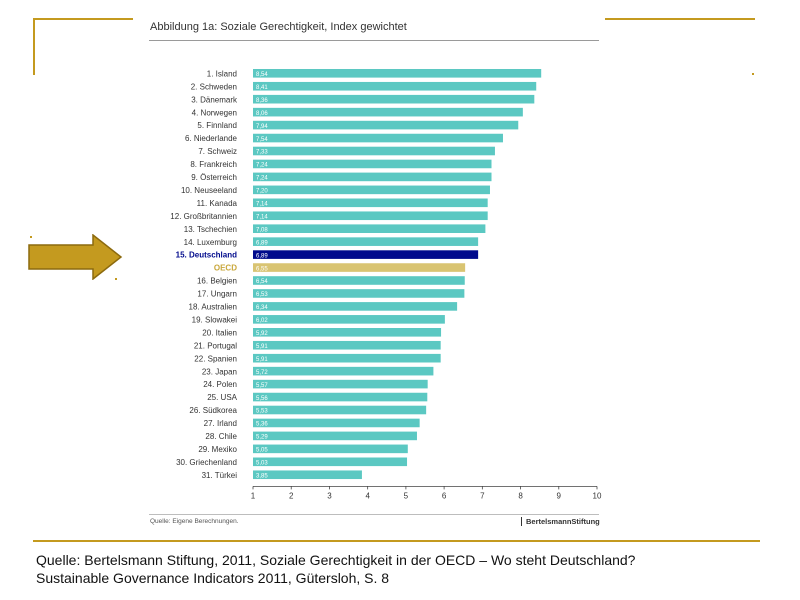 The height and width of the screenshot is (600, 800). Describe the element at coordinates (262, 114) in the screenshot. I see `value-label: 8,06` at that location.